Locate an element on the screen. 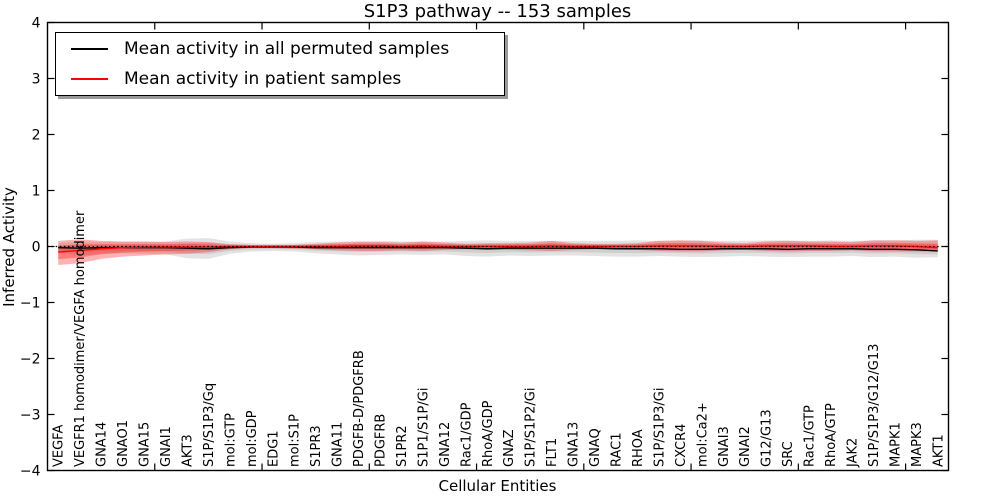  y-tick-label: −4 is located at coordinates (30, 472).